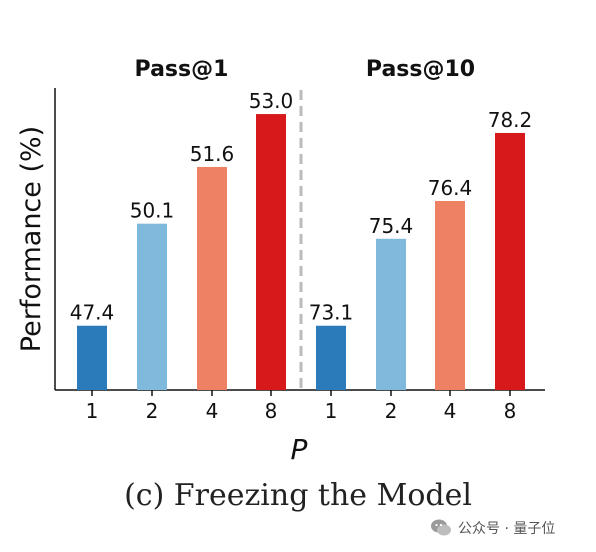 Image resolution: width=596 pixels, height=552 pixels. Describe the element at coordinates (212, 411) in the screenshot. I see `x-tick-label-1-4: 4` at that location.